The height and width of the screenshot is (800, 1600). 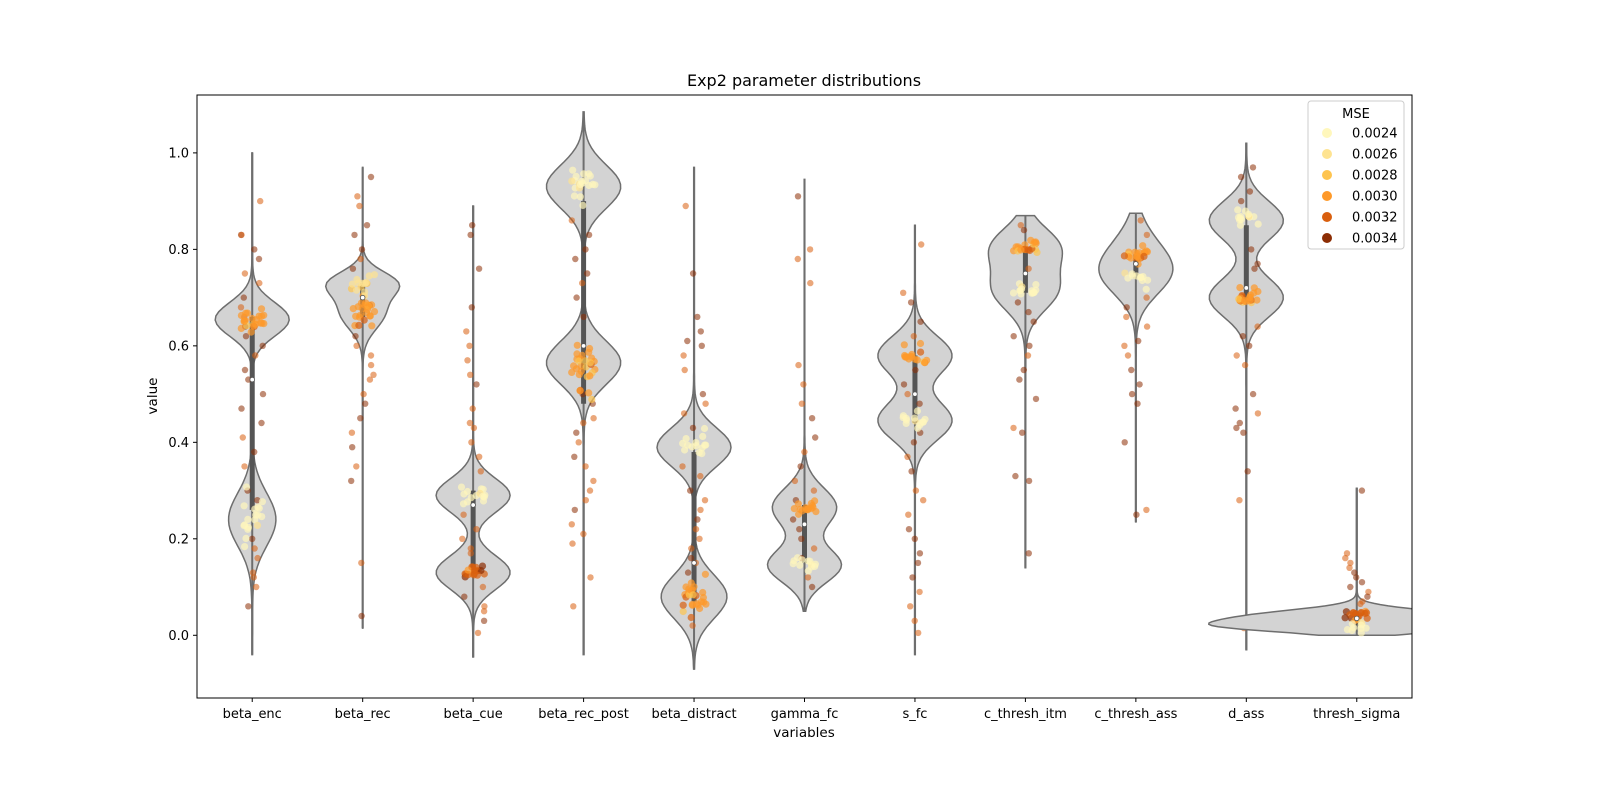 What do you see at coordinates (1375, 155) in the screenshot?
I see `legend-label: 0.0026` at bounding box center [1375, 155].